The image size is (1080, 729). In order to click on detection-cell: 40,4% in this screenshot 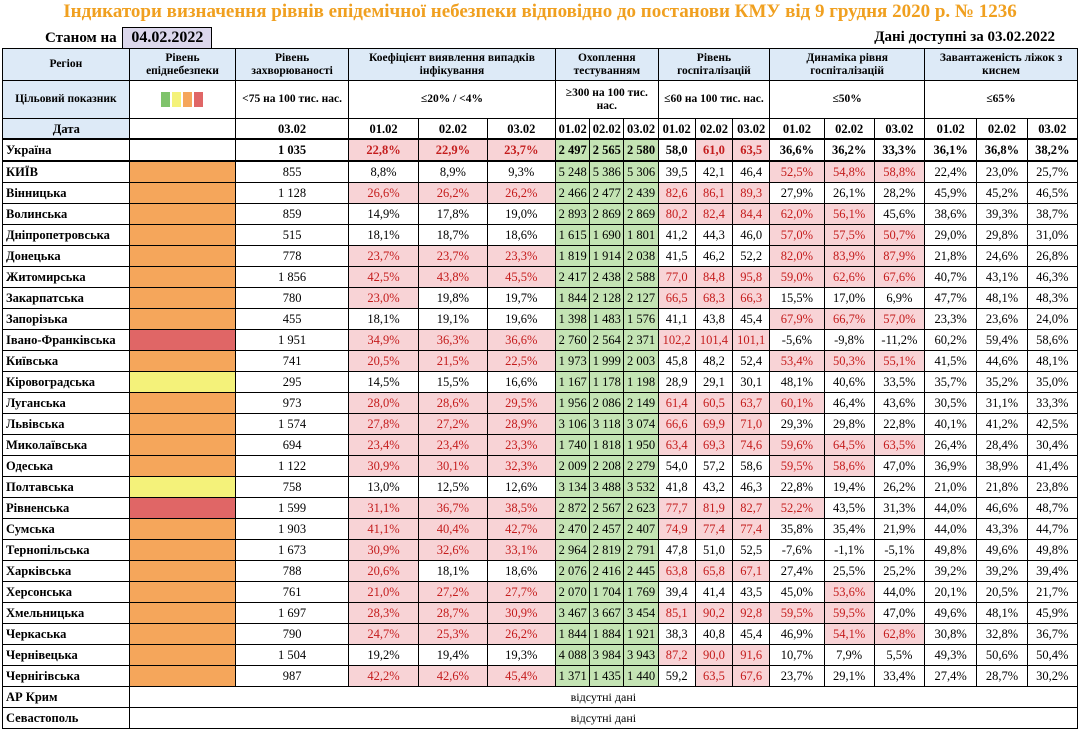, I will do `click(453, 529)`.